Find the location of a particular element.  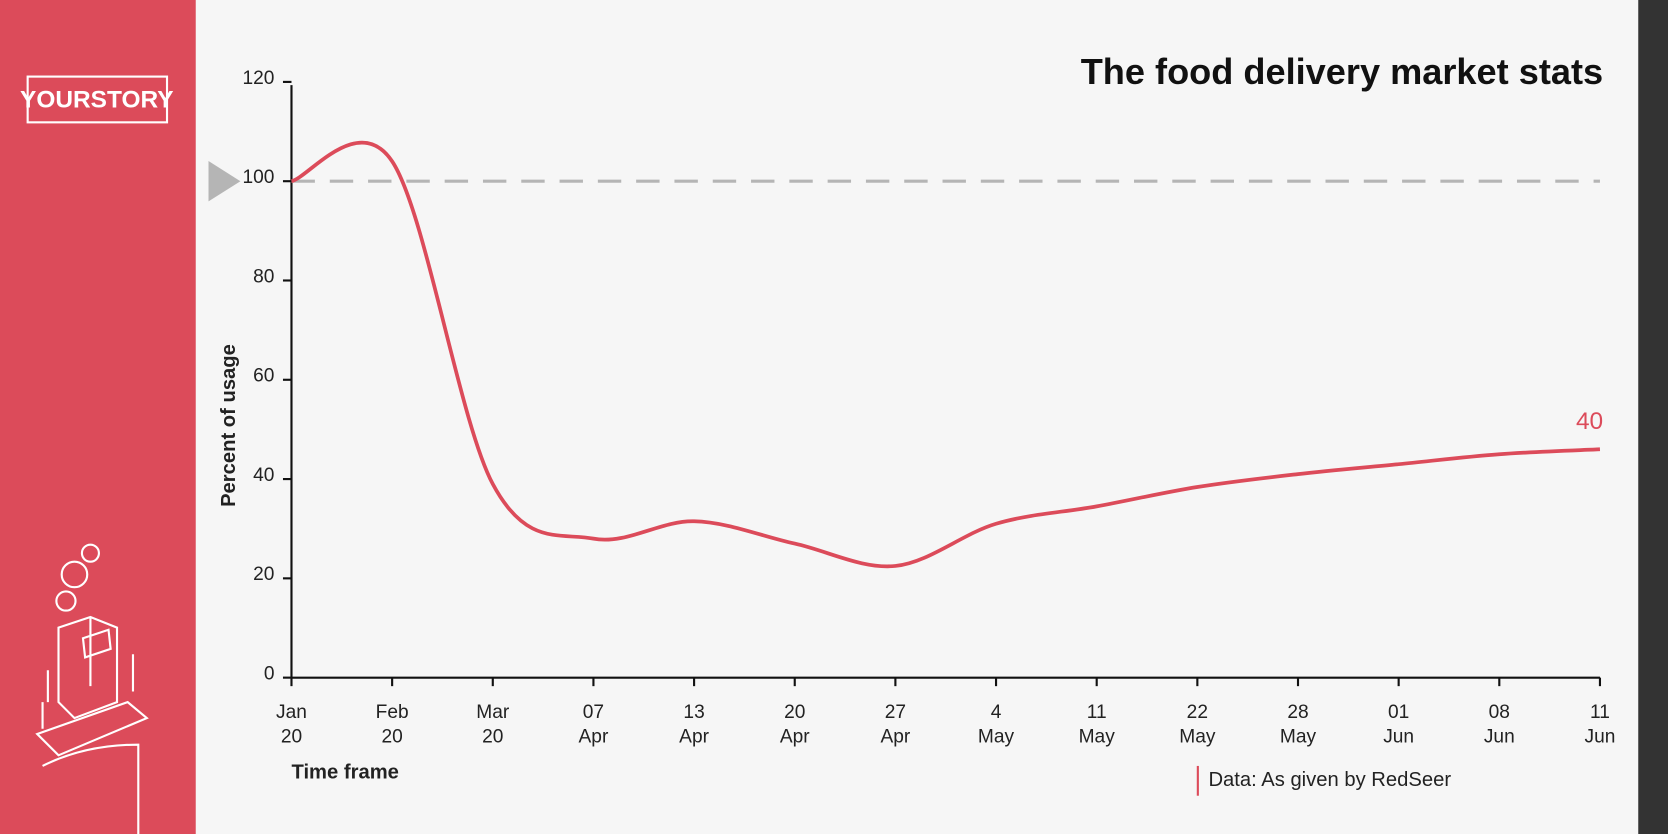

logo: YOURSTORY is located at coordinates (97, 100).